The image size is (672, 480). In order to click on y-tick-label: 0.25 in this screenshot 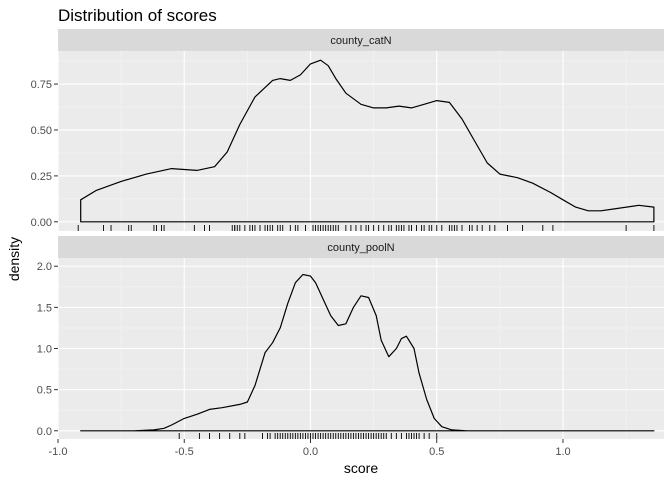, I will do `click(41, 177)`.